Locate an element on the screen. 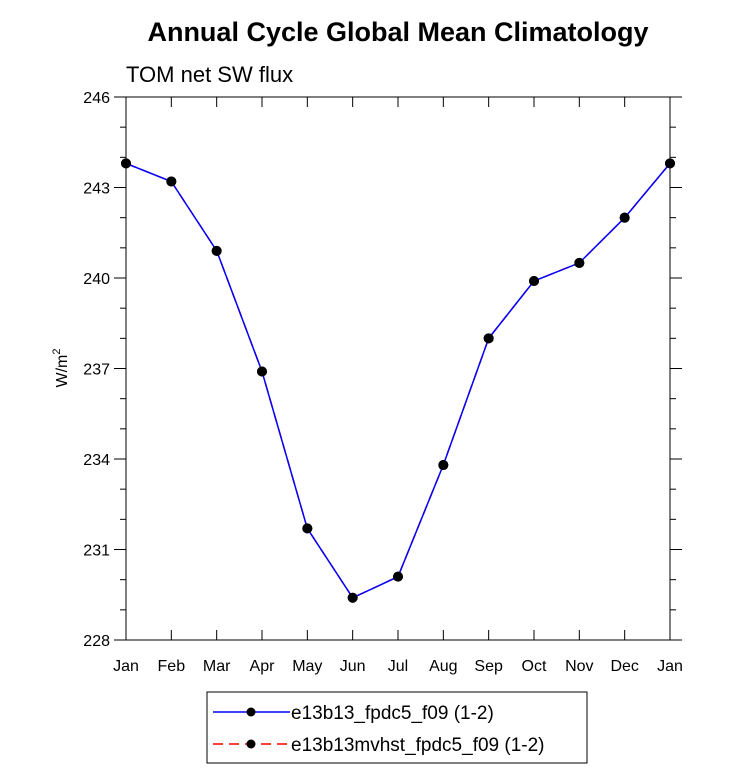 The height and width of the screenshot is (771, 733). y-tick-label: 240 is located at coordinates (96, 279).